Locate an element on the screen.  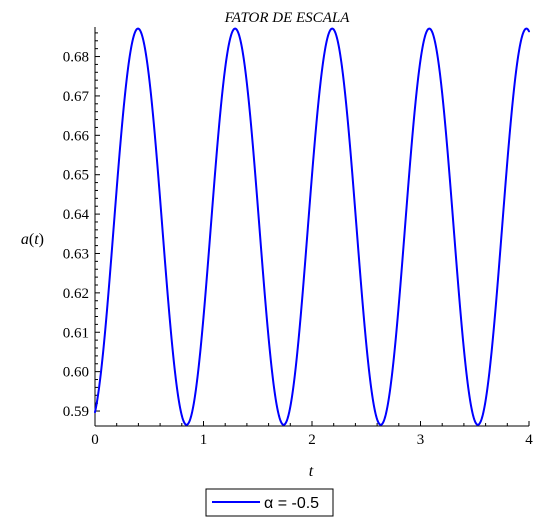
y-axis-label: a(t) is located at coordinates (32, 239).